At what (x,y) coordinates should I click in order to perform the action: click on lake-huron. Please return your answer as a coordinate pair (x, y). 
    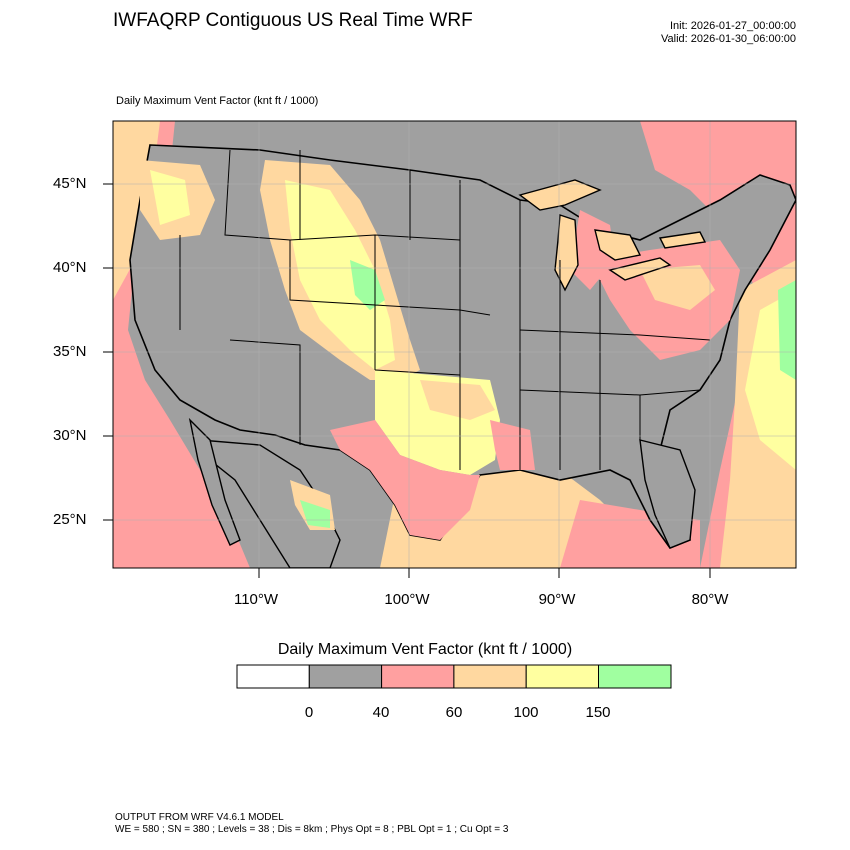
    Looking at the image, I should click on (618, 245).